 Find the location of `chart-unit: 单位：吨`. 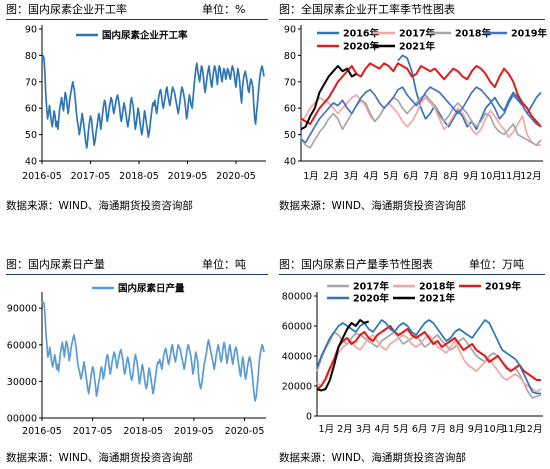

chart-unit: 单位：吨 is located at coordinates (224, 264).